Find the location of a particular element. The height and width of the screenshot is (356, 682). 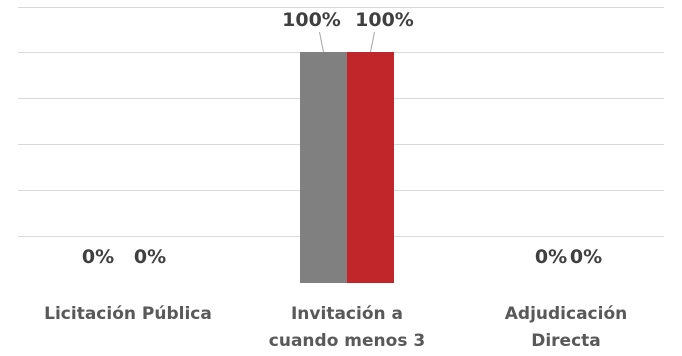

data-label-0-1: 100% is located at coordinates (311, 20).